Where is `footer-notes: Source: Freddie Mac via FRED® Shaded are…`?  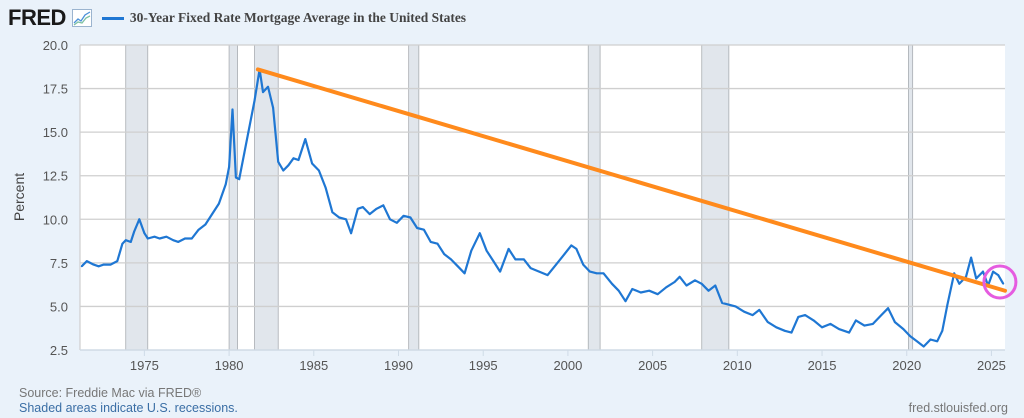
footer-notes: Source: Freddie Mac via FRED® Shaded are… is located at coordinates (128, 401).